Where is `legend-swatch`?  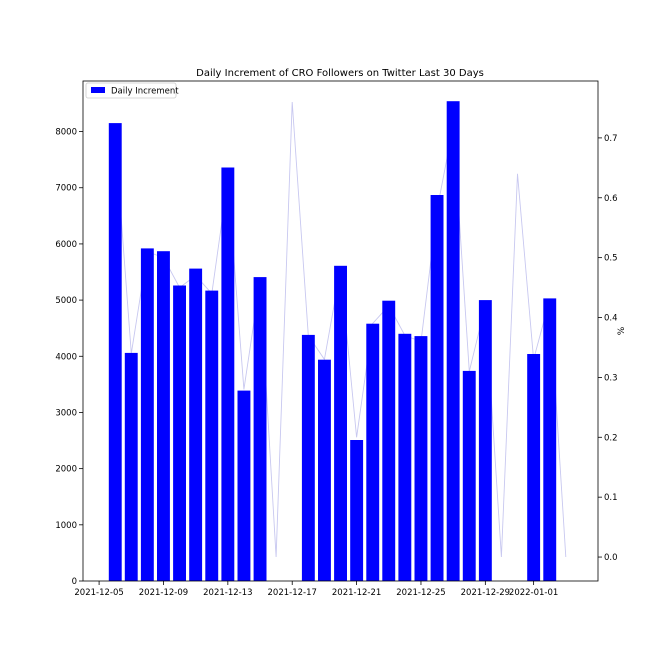
legend-swatch is located at coordinates (98, 90).